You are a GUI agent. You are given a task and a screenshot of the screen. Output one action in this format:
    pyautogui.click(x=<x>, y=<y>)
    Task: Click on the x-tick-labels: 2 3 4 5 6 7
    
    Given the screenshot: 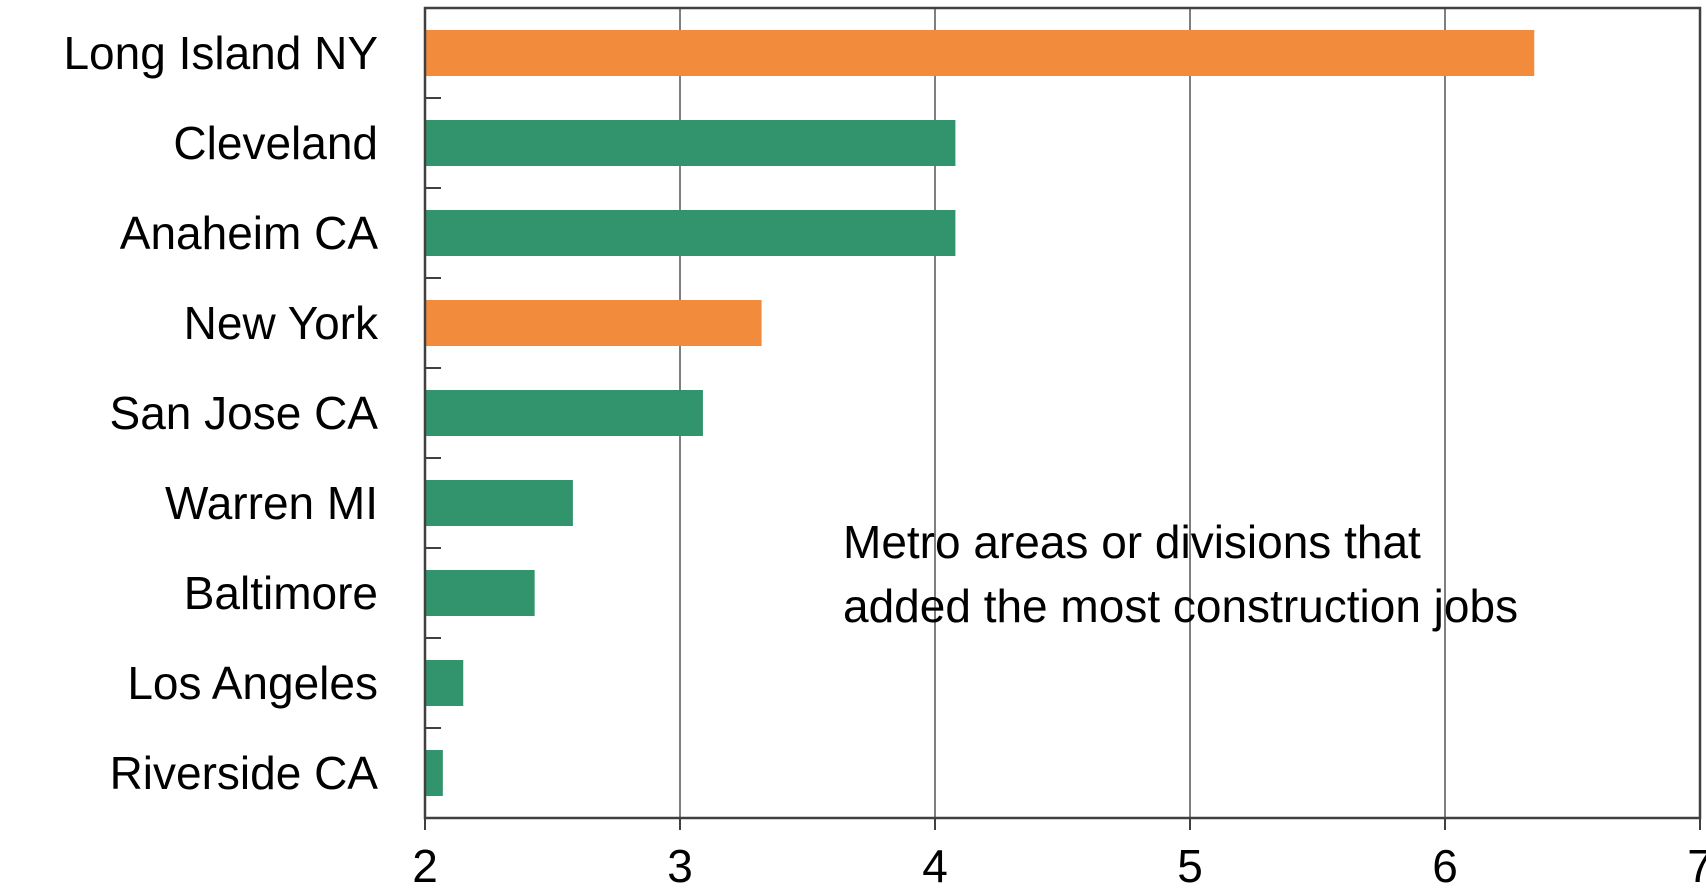 What is the action you would take?
    pyautogui.click(x=1059, y=866)
    